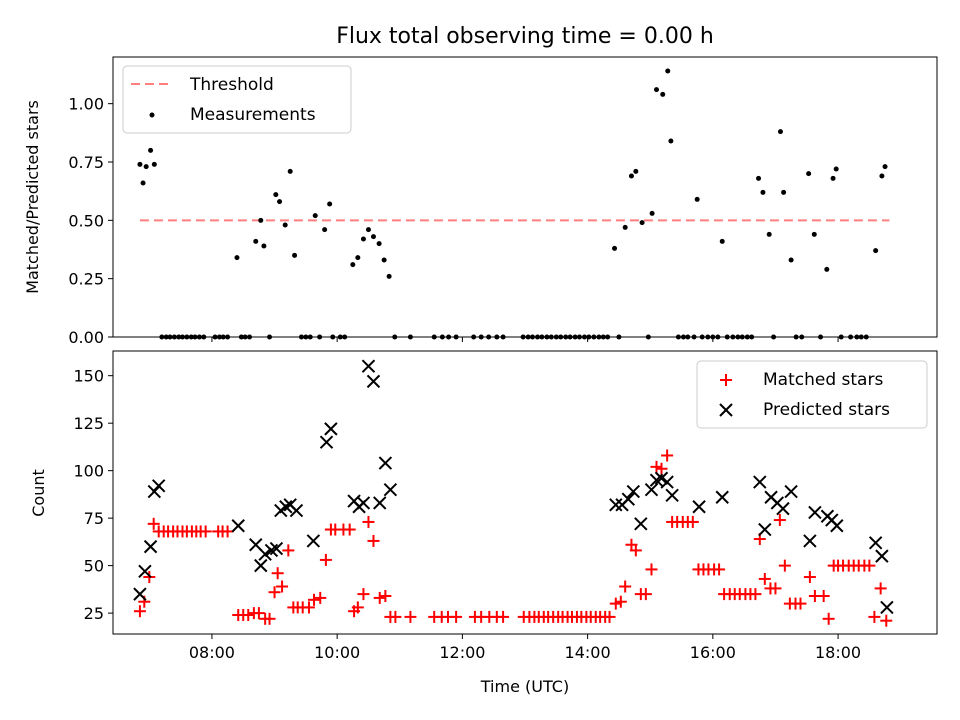 The image size is (960, 720). I want to click on ratio-y-axis-label: Matched/Predicted stars, so click(32, 197).